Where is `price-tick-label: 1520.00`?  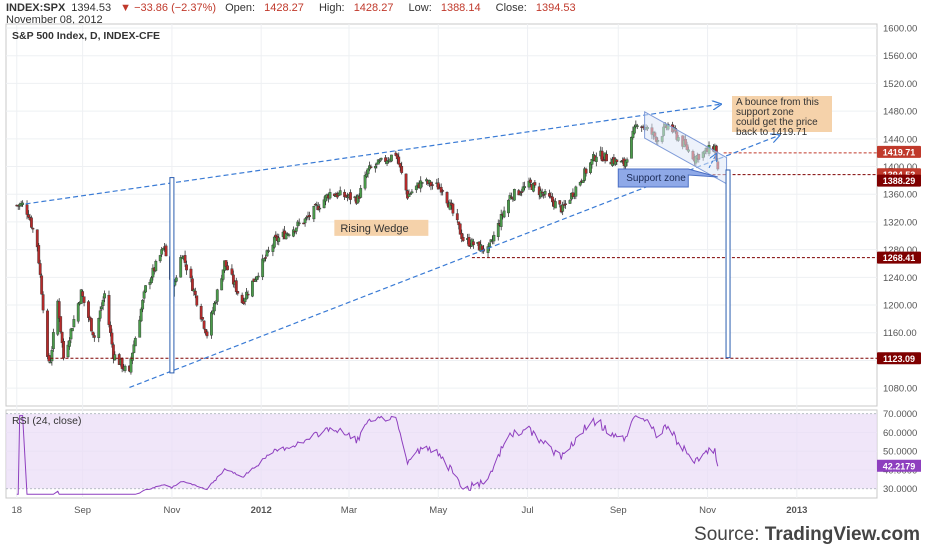 price-tick-label: 1520.00 is located at coordinates (900, 84).